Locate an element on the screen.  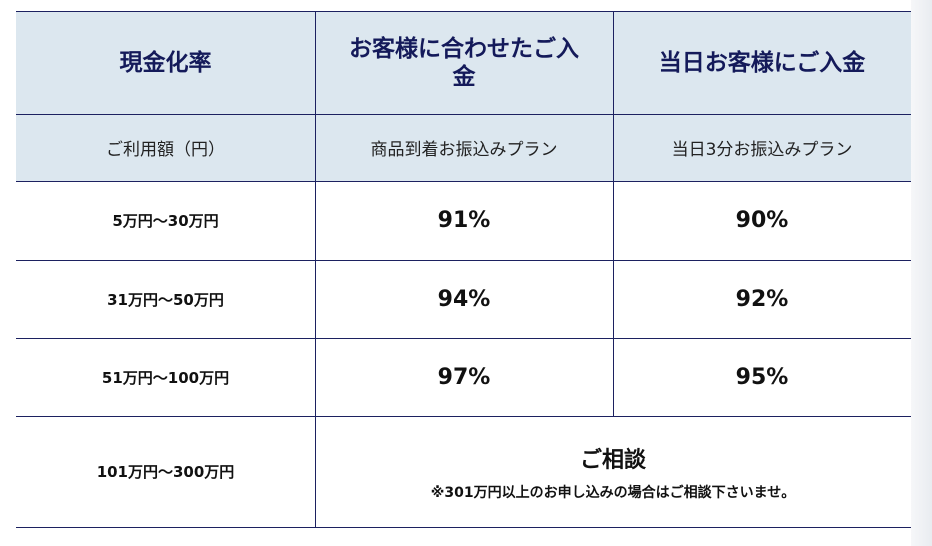
header-cell: お客様に合わせたご入金 is located at coordinates (464, 62).